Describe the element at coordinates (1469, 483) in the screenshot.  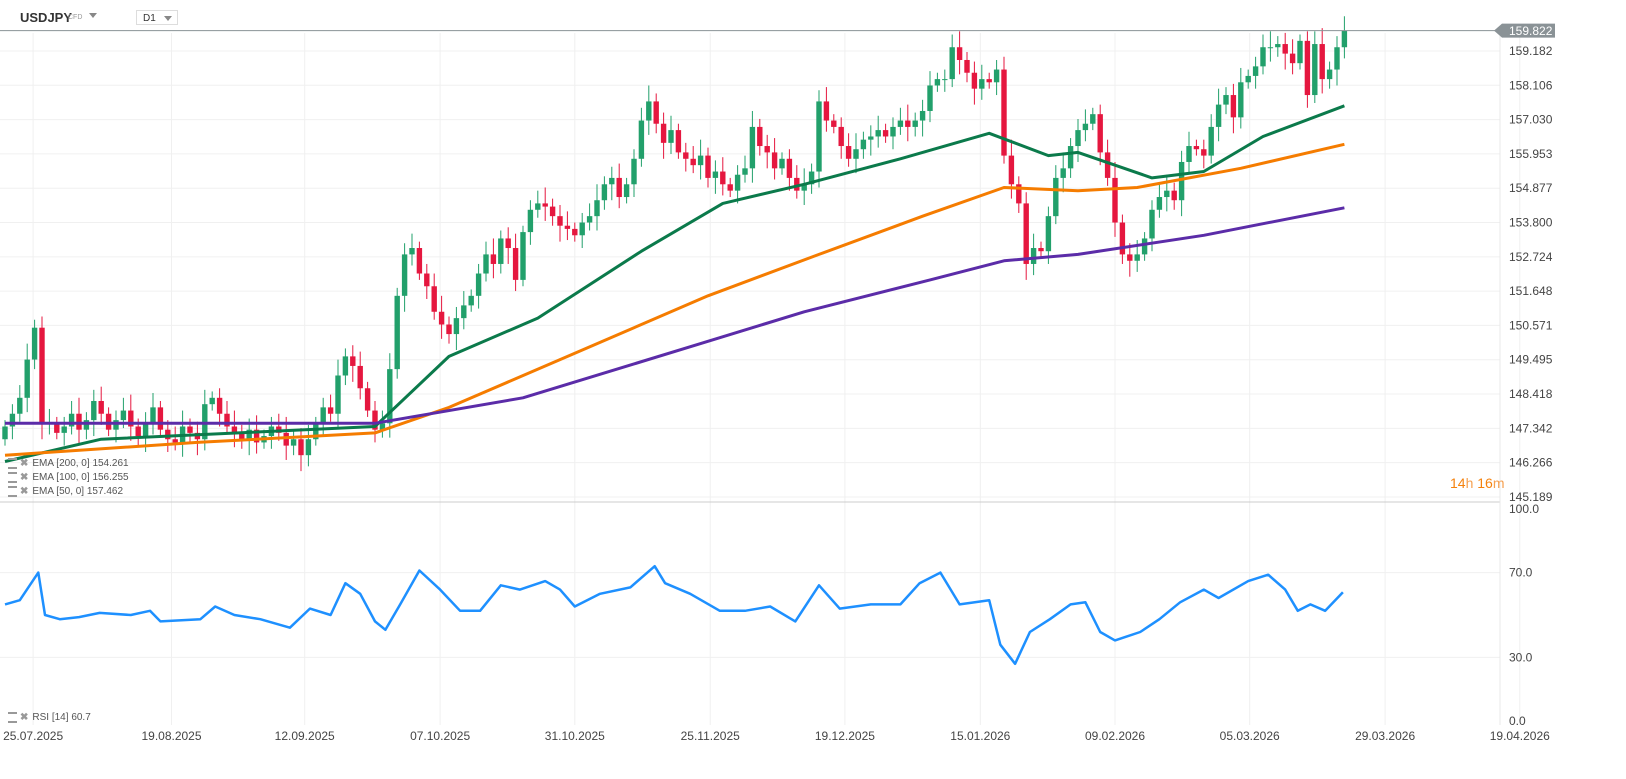
I see `countdown-h: h` at that location.